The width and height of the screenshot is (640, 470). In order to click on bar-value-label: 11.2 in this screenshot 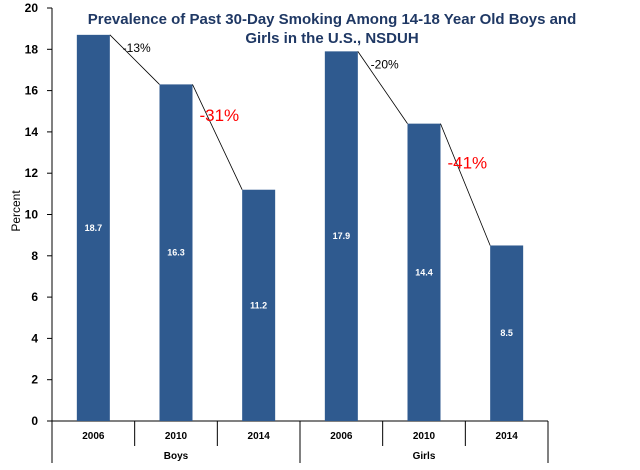, I will do `click(258, 305)`.